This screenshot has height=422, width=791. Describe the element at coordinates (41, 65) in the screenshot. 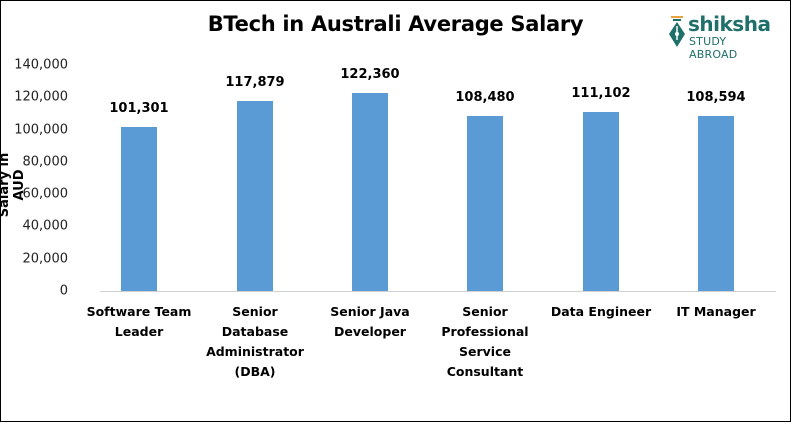

I see `y-tick-label: 140,000` at that location.